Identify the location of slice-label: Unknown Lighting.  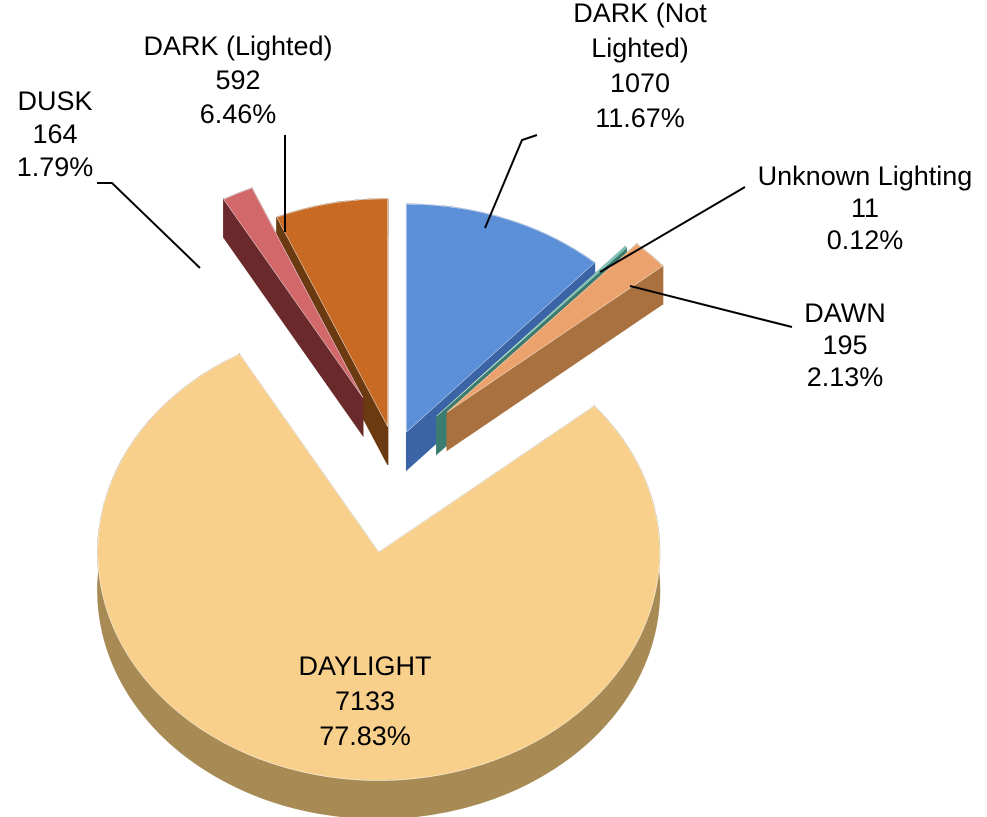
(865, 176).